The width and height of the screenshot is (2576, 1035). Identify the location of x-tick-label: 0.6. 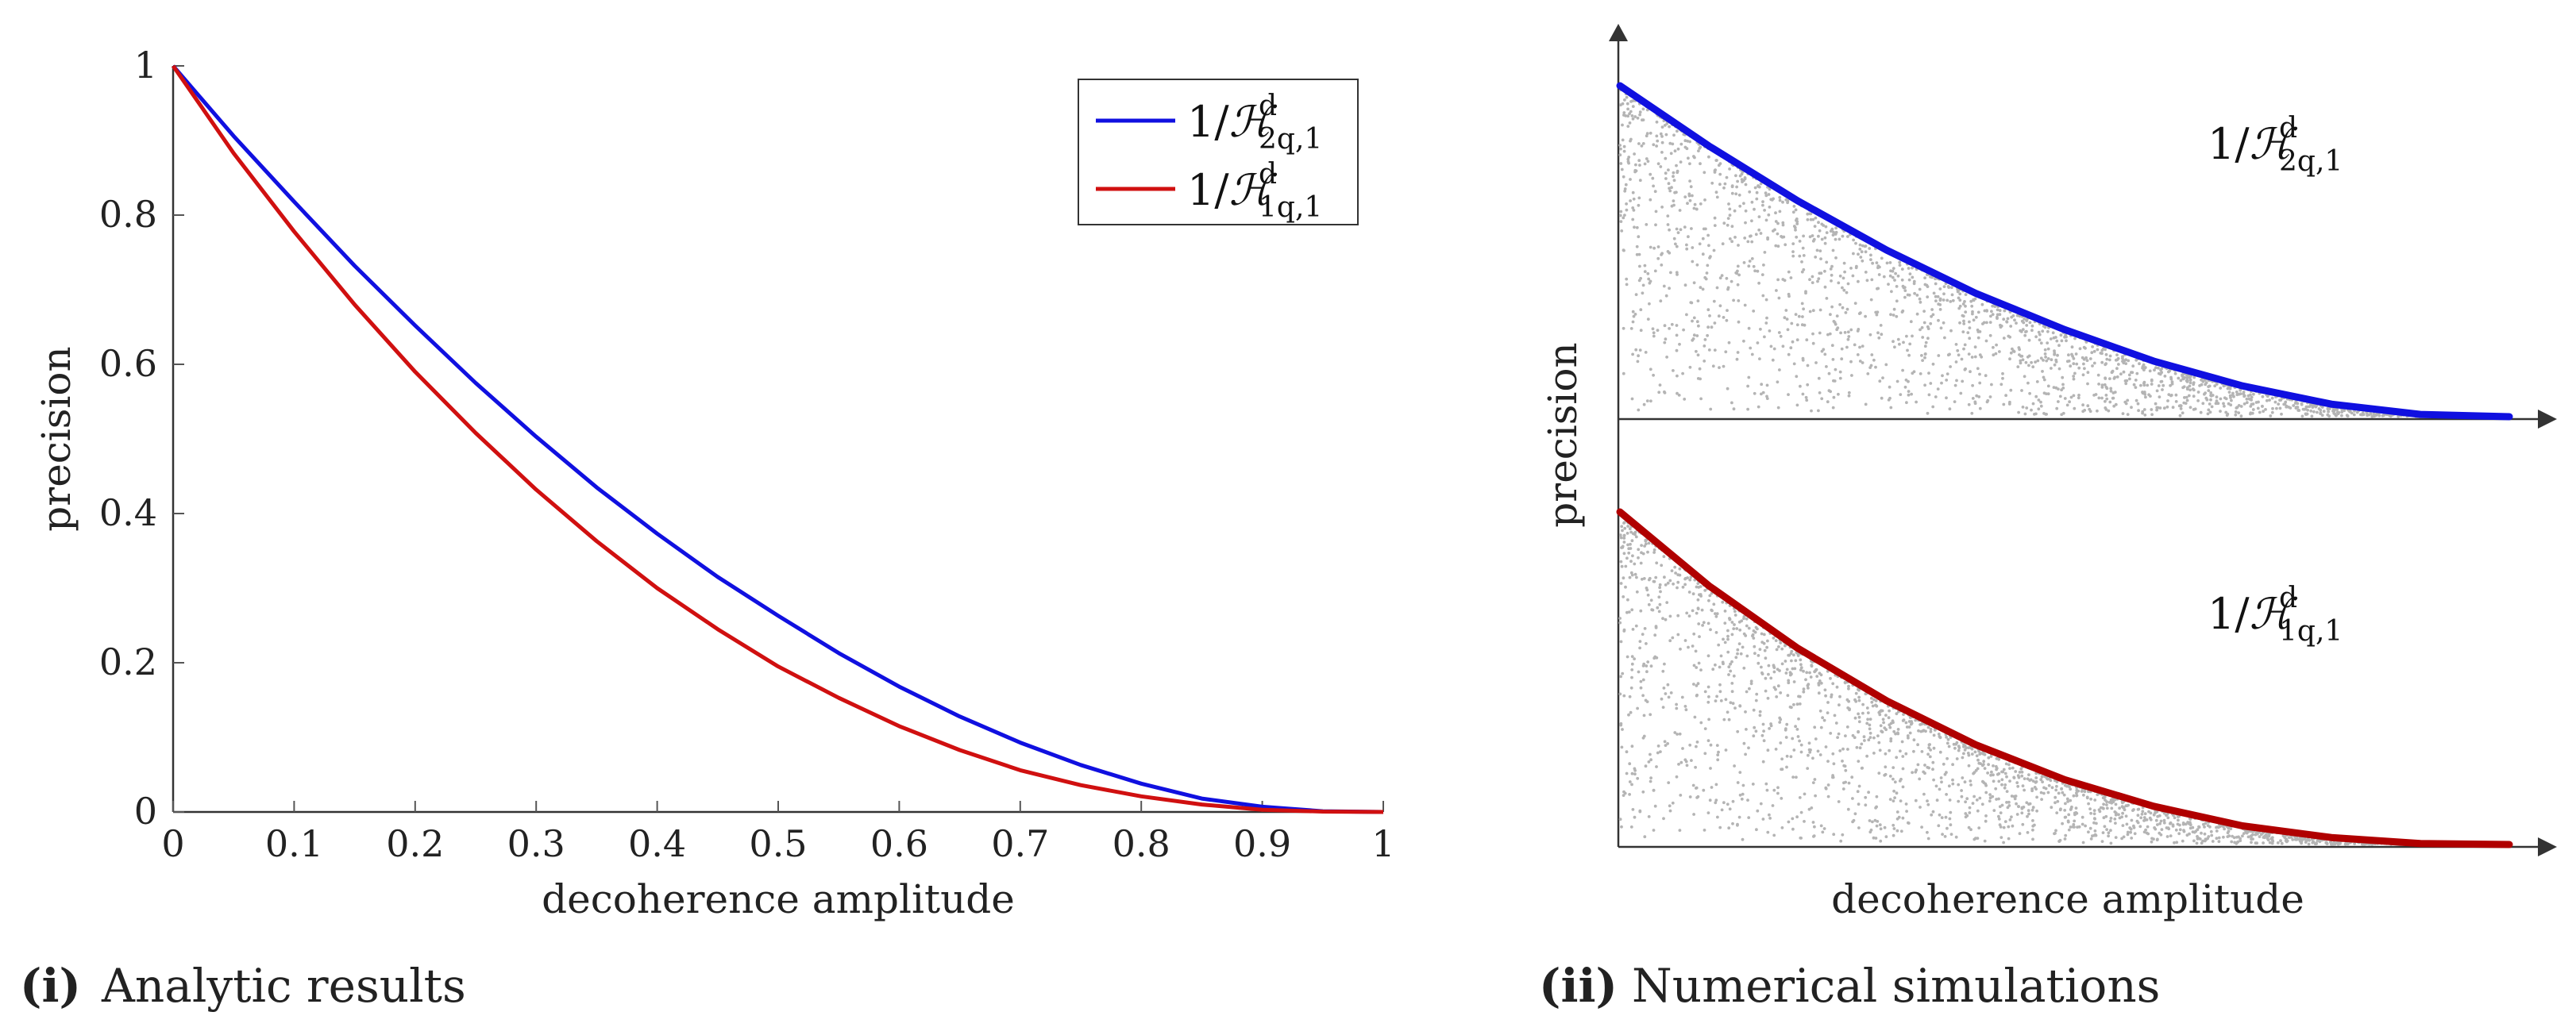
(899, 843).